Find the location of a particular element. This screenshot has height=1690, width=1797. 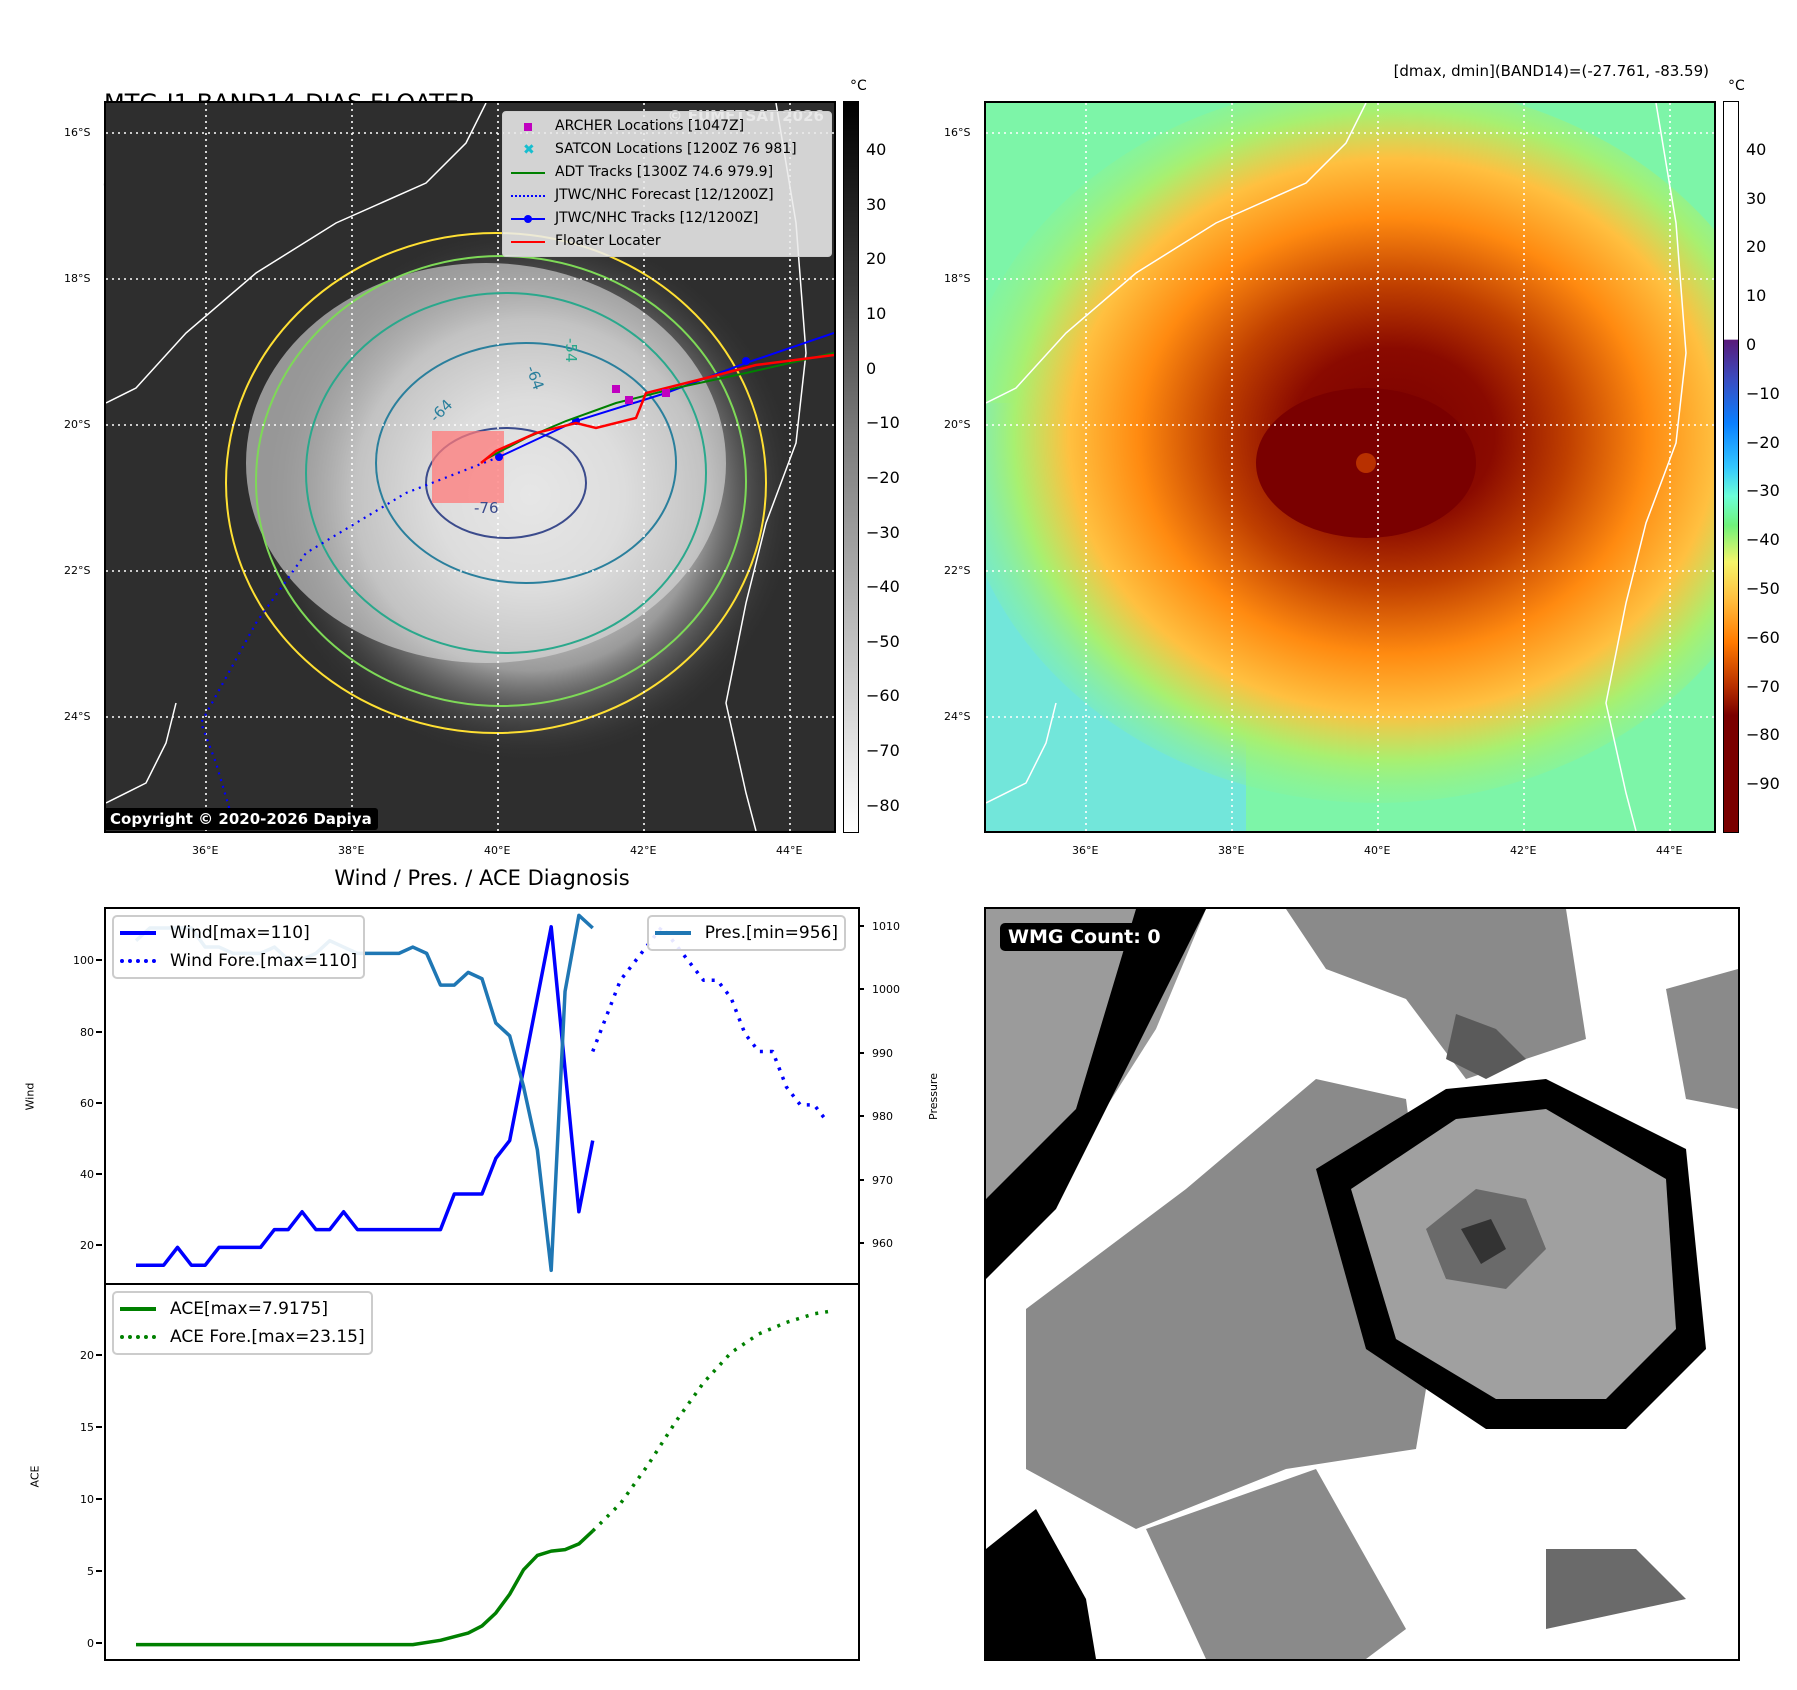

legend-satcon: ✖ SATCON Locations [1200Z 76 981] is located at coordinates (667, 149).